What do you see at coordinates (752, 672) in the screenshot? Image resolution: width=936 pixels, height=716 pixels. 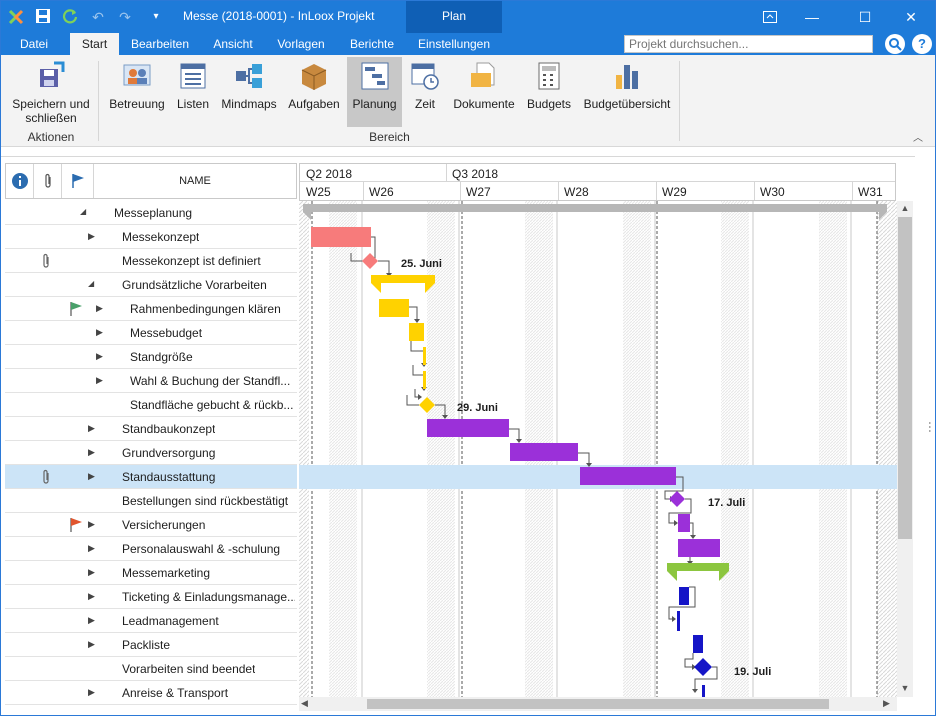 I see `milestone-date-label: 19. Juli` at bounding box center [752, 672].